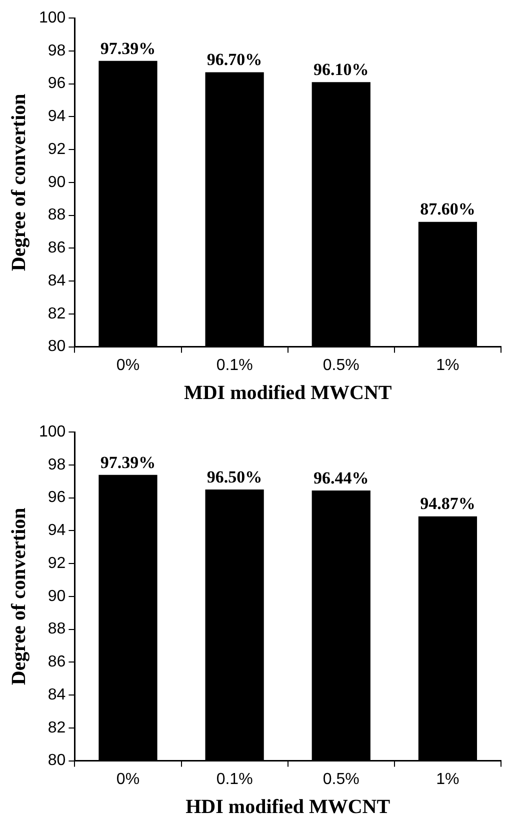 The image size is (515, 828). What do you see at coordinates (448, 209) in the screenshot?
I see `data-label: 87.60%` at bounding box center [448, 209].